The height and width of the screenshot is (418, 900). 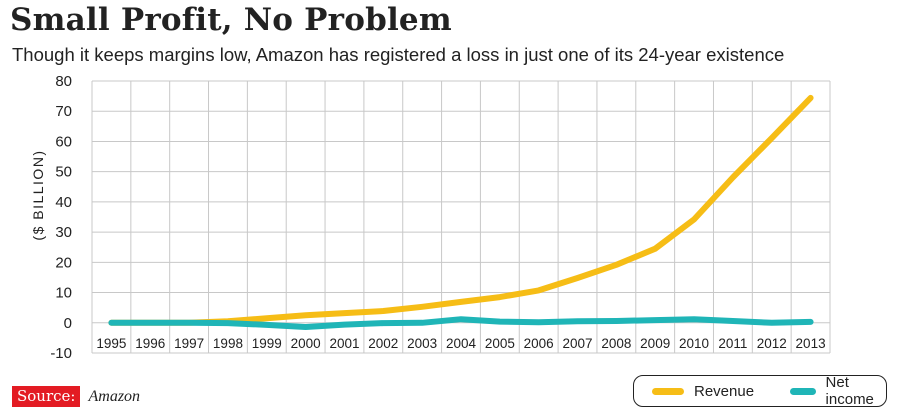 What do you see at coordinates (61, 217) in the screenshot?
I see `y-axis-ticks: -10 0 10 20 30 40 50 60 70 80` at bounding box center [61, 217].